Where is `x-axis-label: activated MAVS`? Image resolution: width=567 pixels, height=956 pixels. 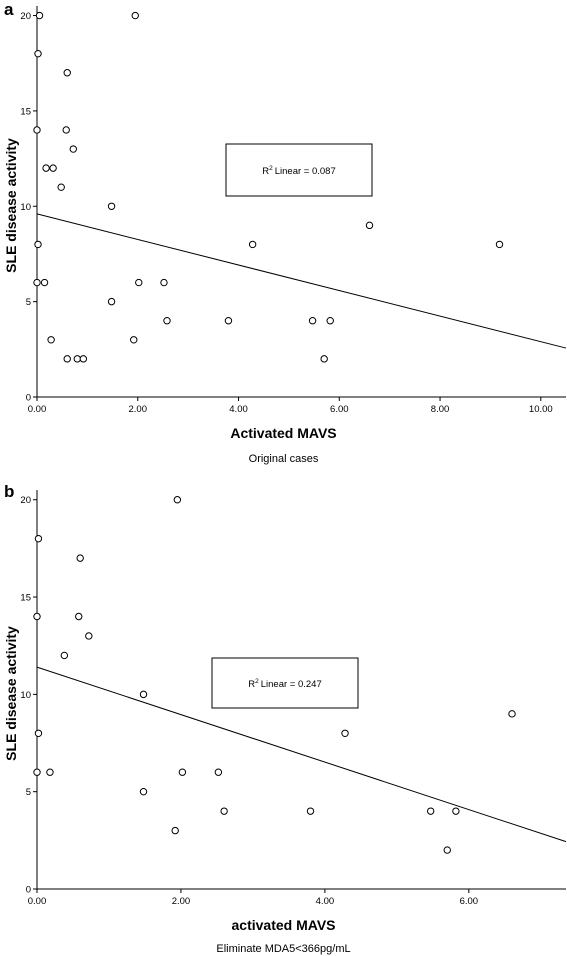
x-axis-label: activated MAVS is located at coordinates (284, 925).